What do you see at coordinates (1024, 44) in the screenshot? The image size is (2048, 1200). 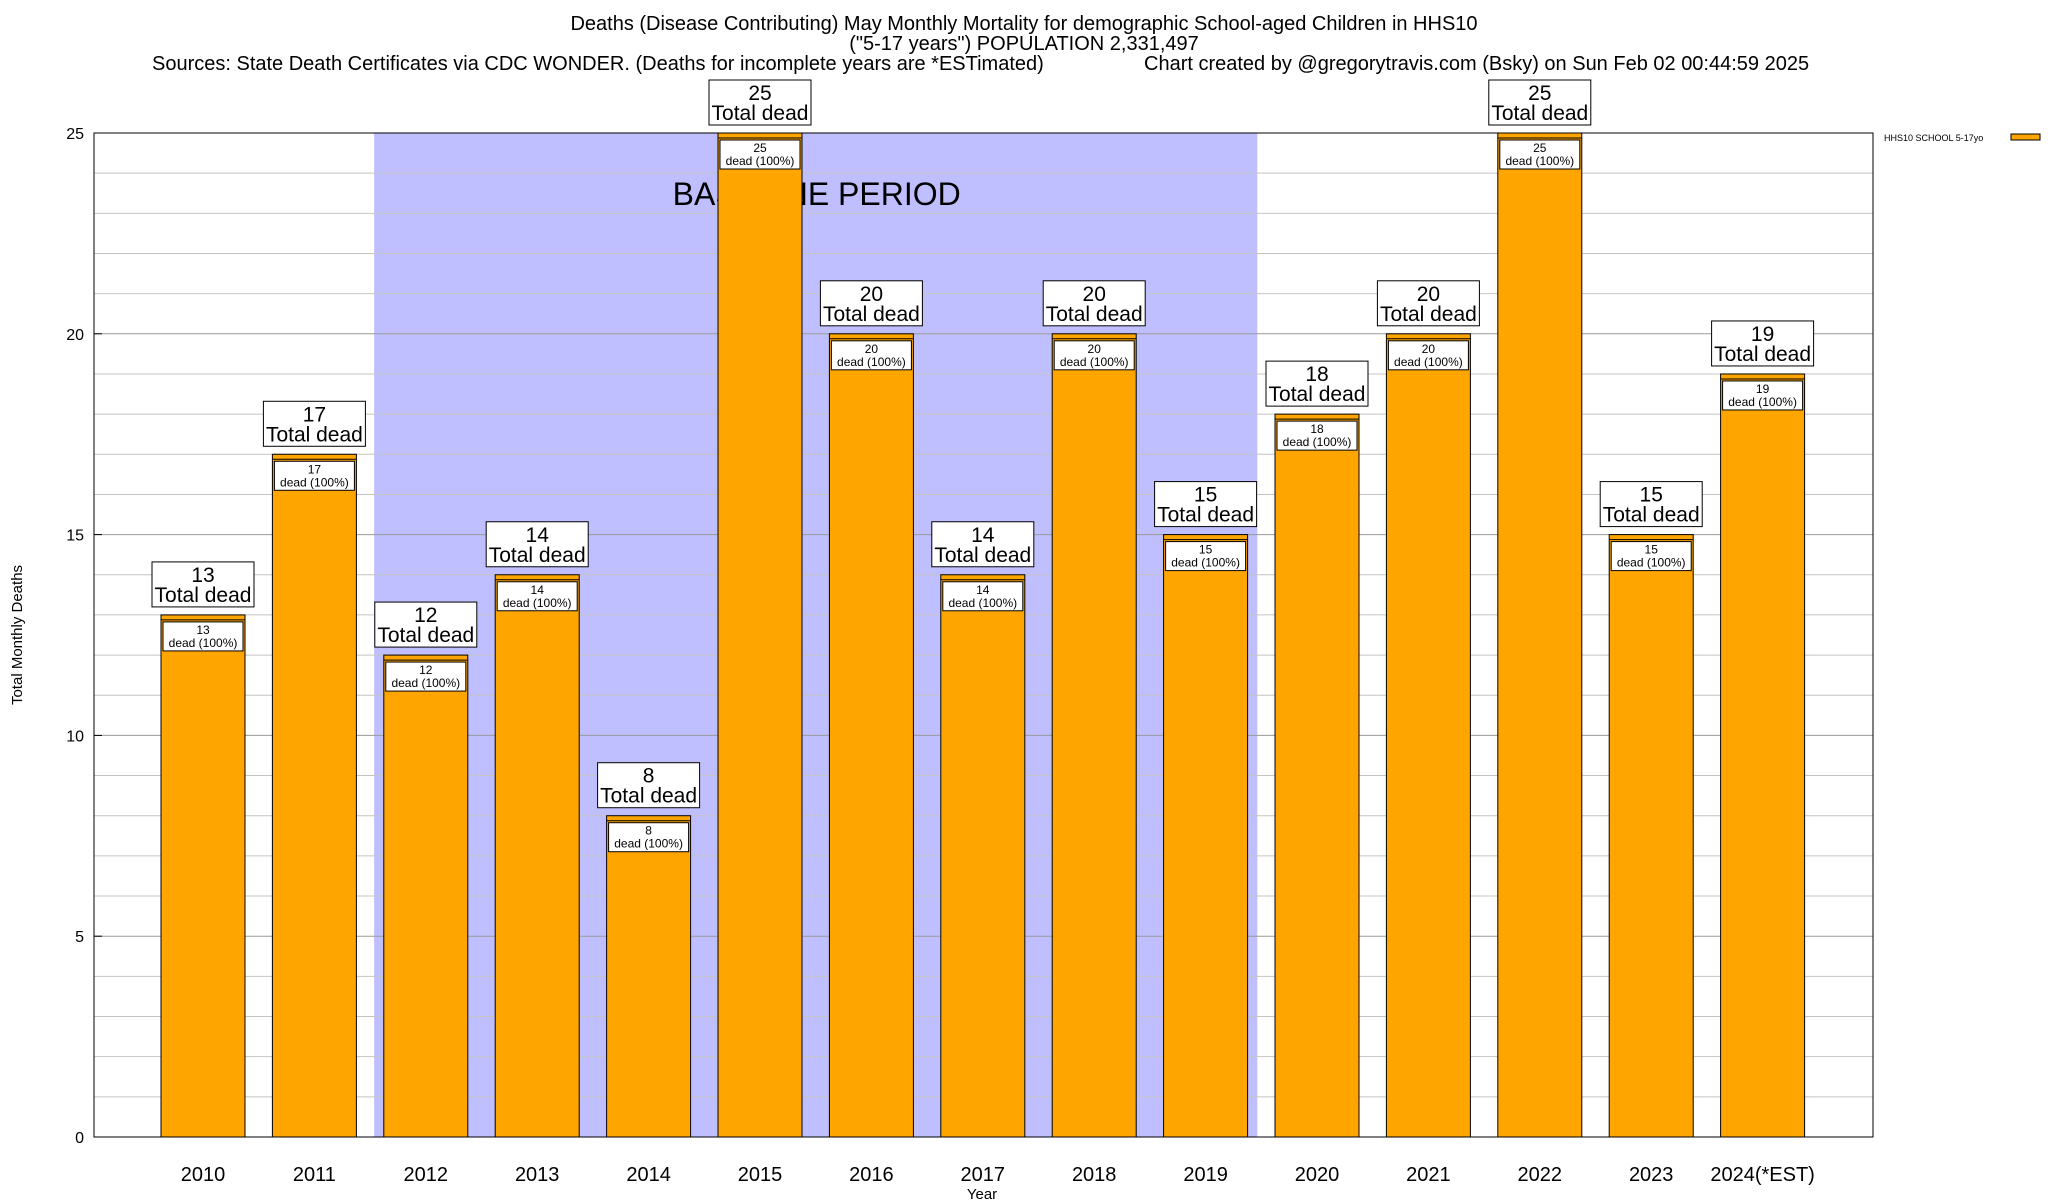 I see `chart-title-line2: ("5-17 years") POPULATION 2,331,497` at bounding box center [1024, 44].